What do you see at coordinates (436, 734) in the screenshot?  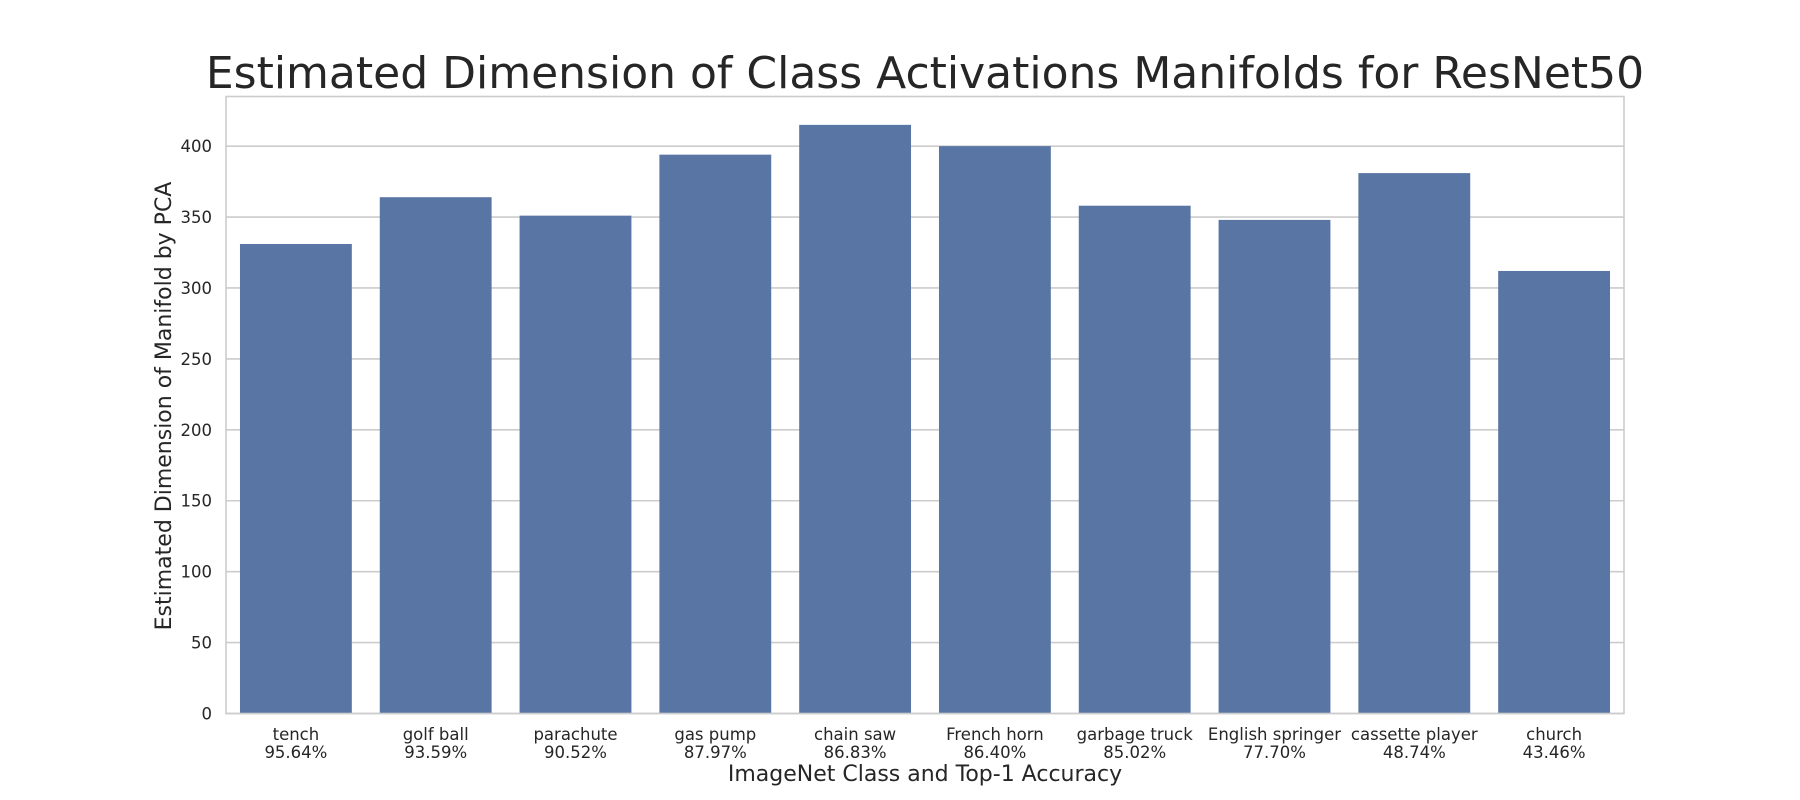 I see `x-tick-label-class: golf ball` at bounding box center [436, 734].